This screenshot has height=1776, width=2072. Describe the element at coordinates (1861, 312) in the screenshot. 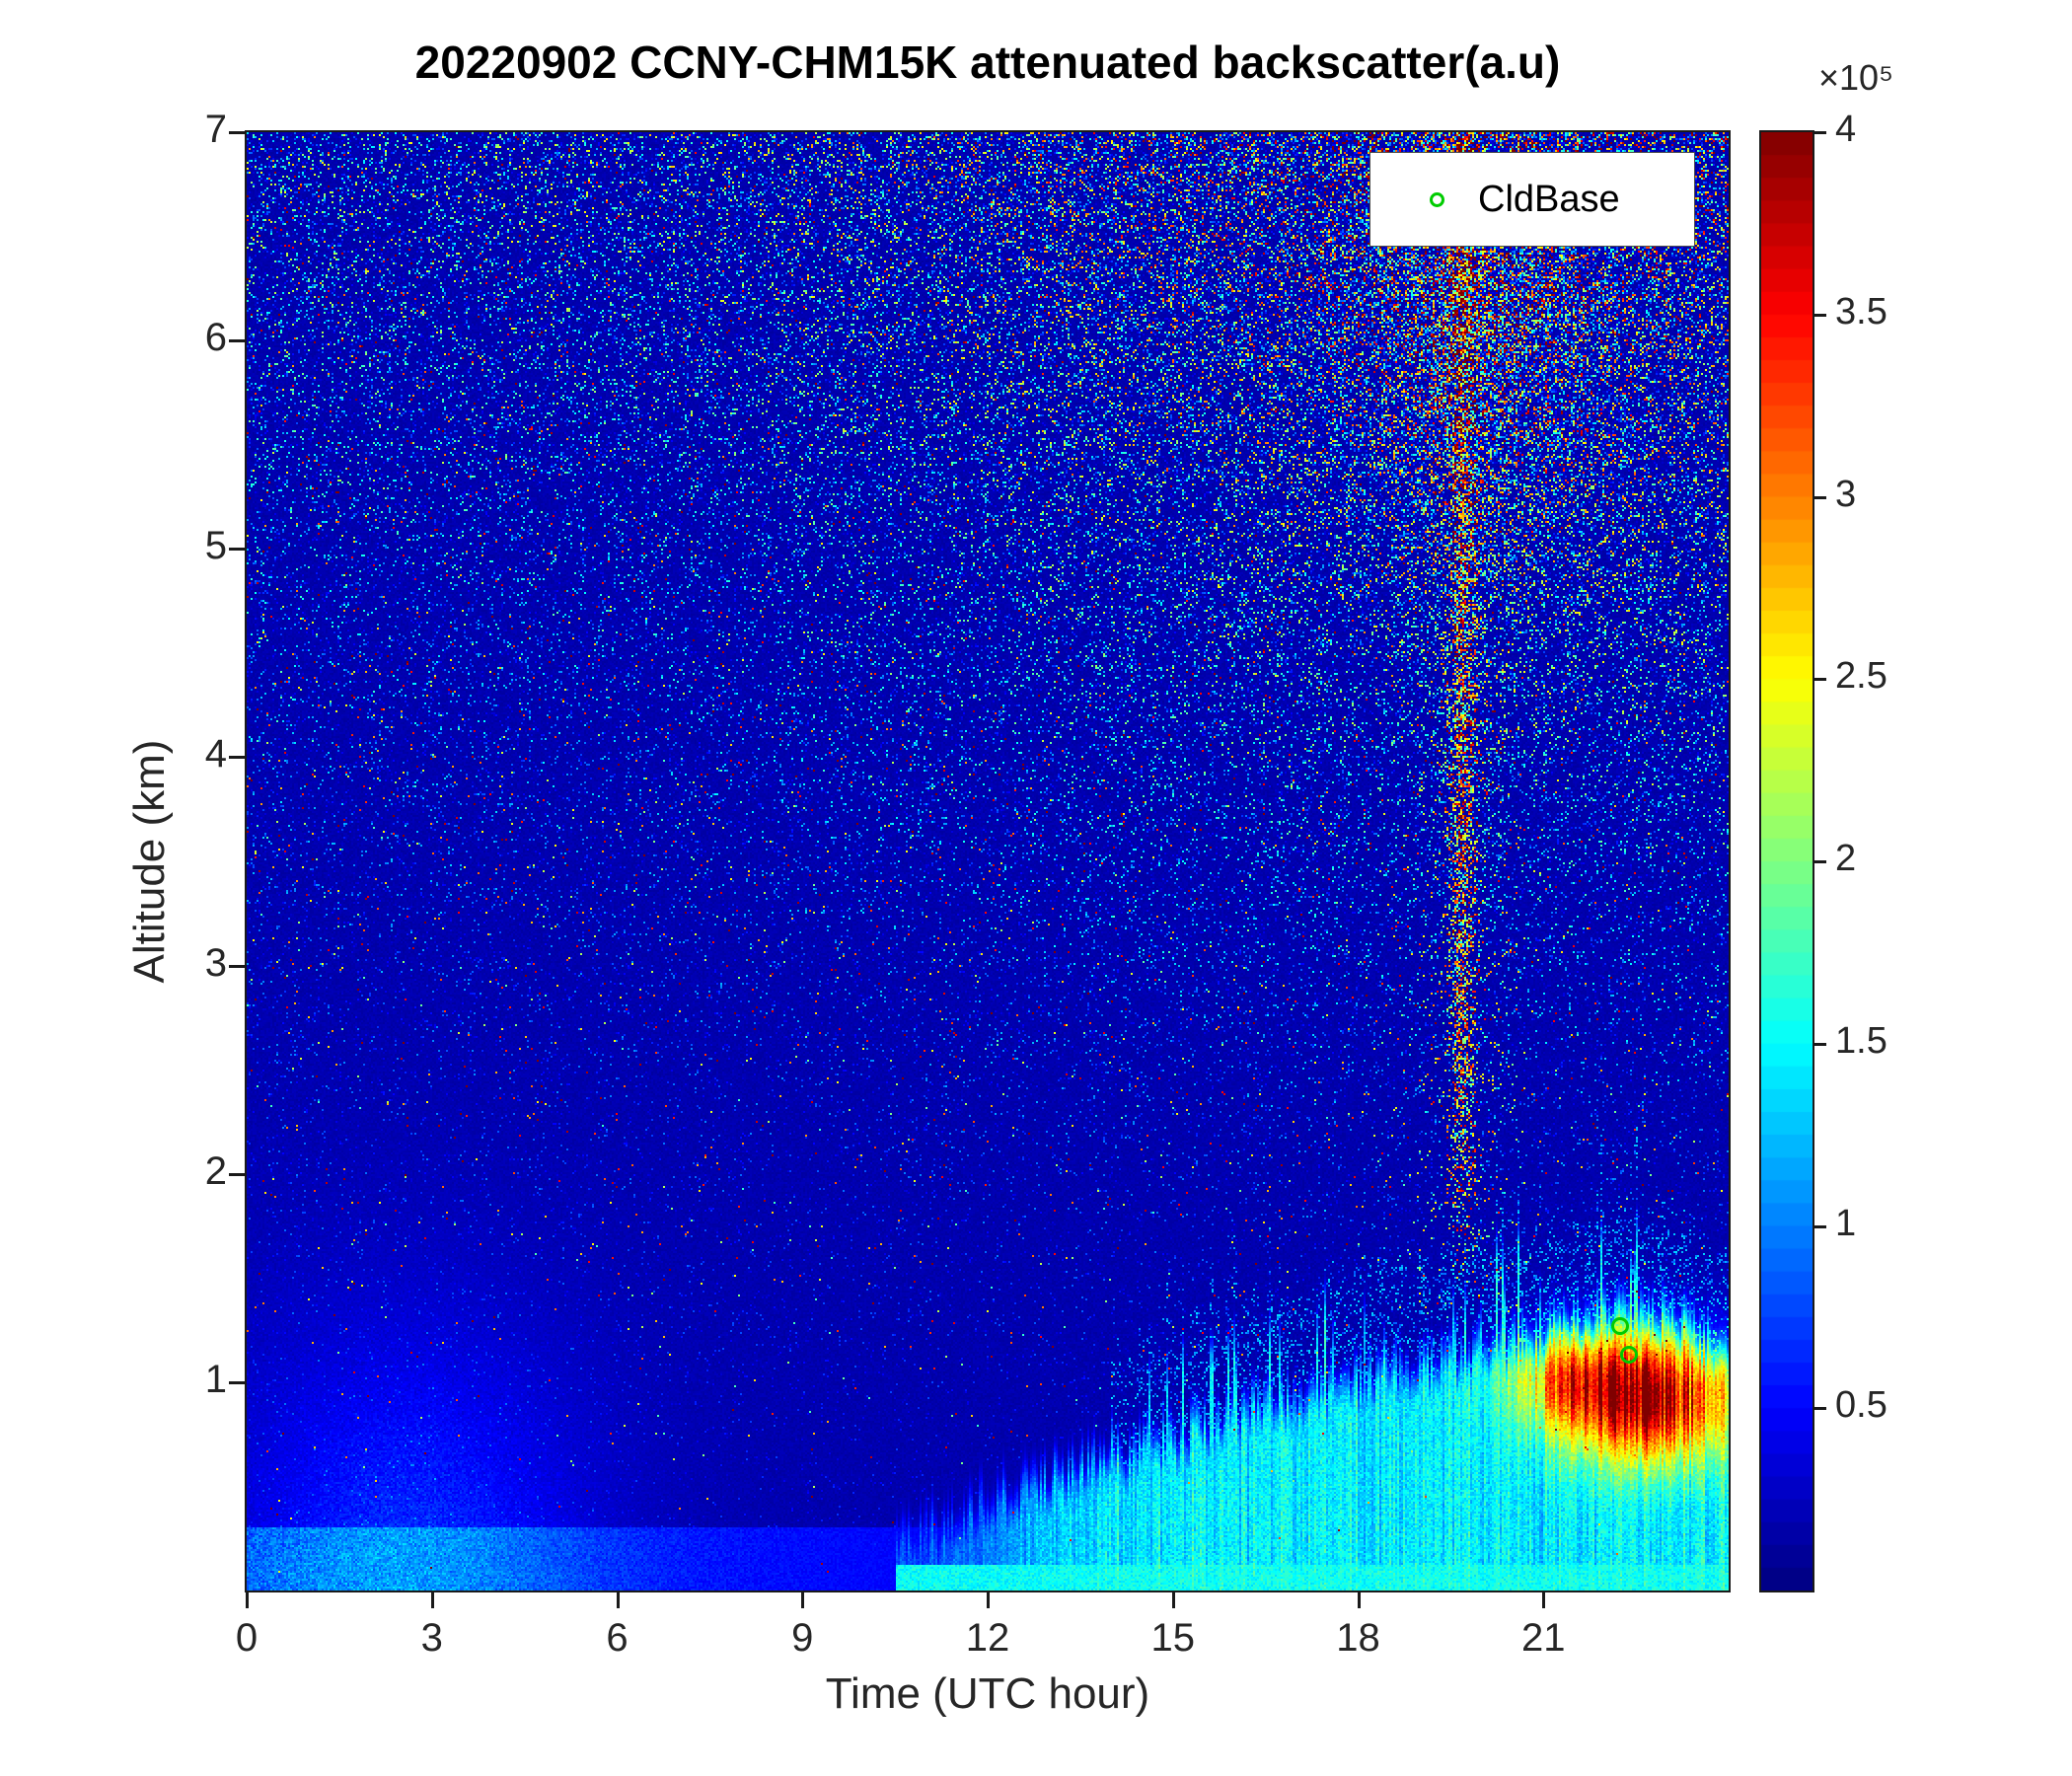

I see `colorbar-tick-label: 3.5` at that location.